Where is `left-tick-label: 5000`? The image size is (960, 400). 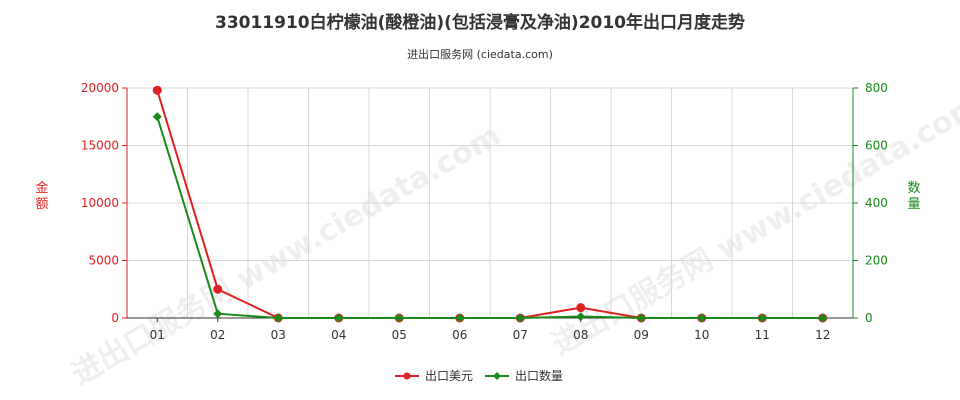 left-tick-label: 5000 is located at coordinates (103, 261).